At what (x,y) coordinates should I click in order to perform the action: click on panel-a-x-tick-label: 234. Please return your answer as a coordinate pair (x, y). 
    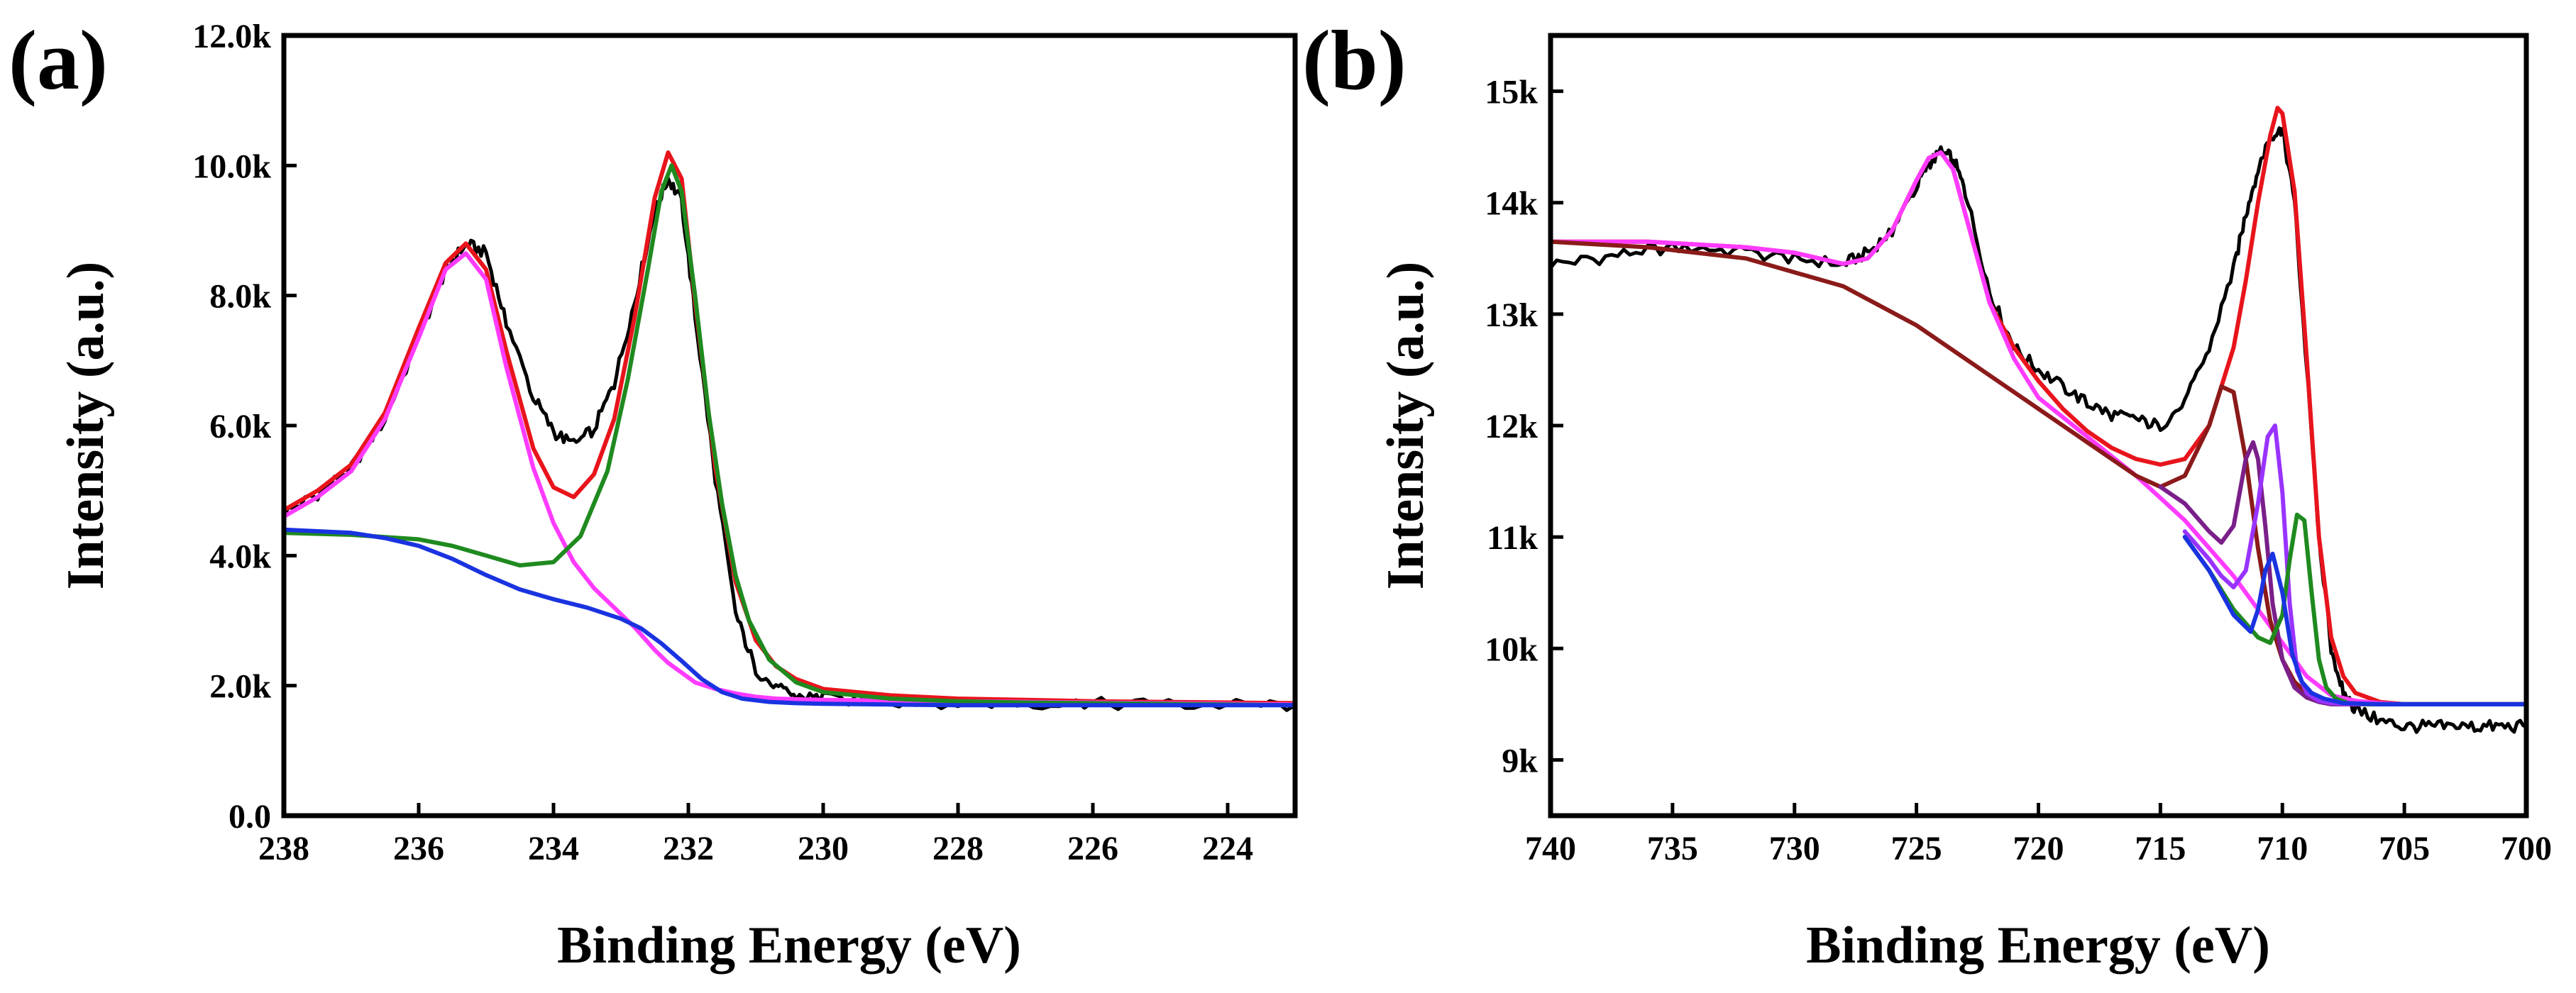
    Looking at the image, I should click on (553, 848).